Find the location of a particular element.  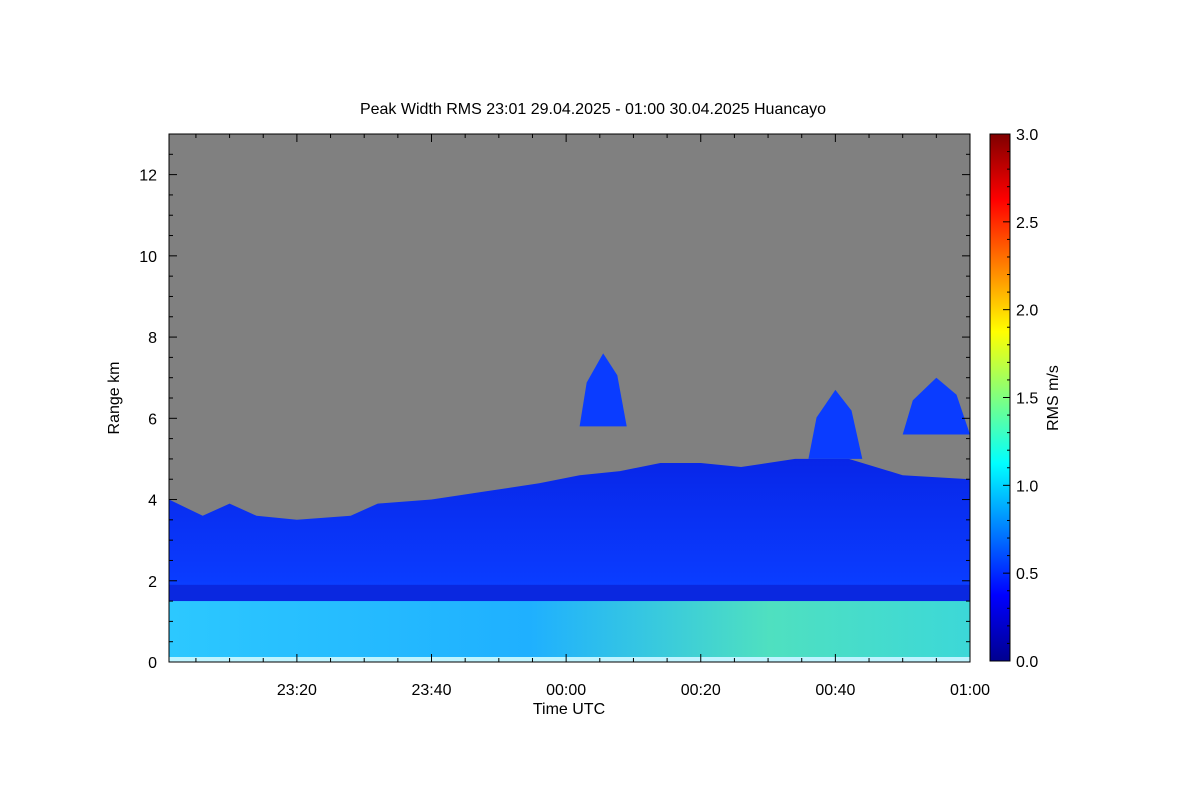

y-tick-label: 12 is located at coordinates (148, 176).